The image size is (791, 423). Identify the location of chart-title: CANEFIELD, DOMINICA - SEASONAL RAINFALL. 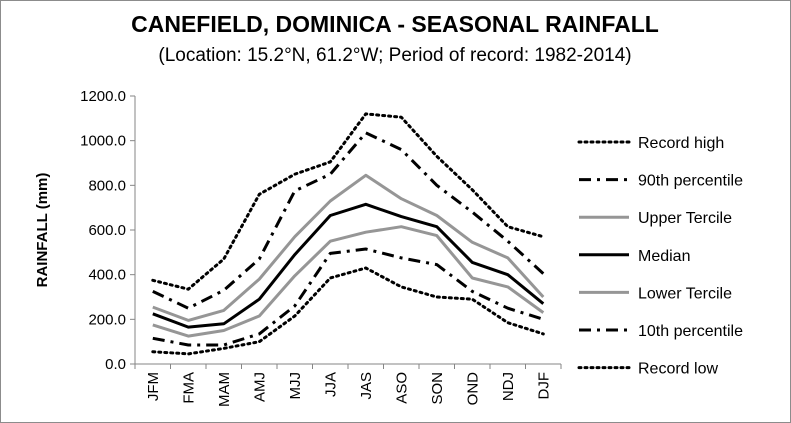
(395, 24).